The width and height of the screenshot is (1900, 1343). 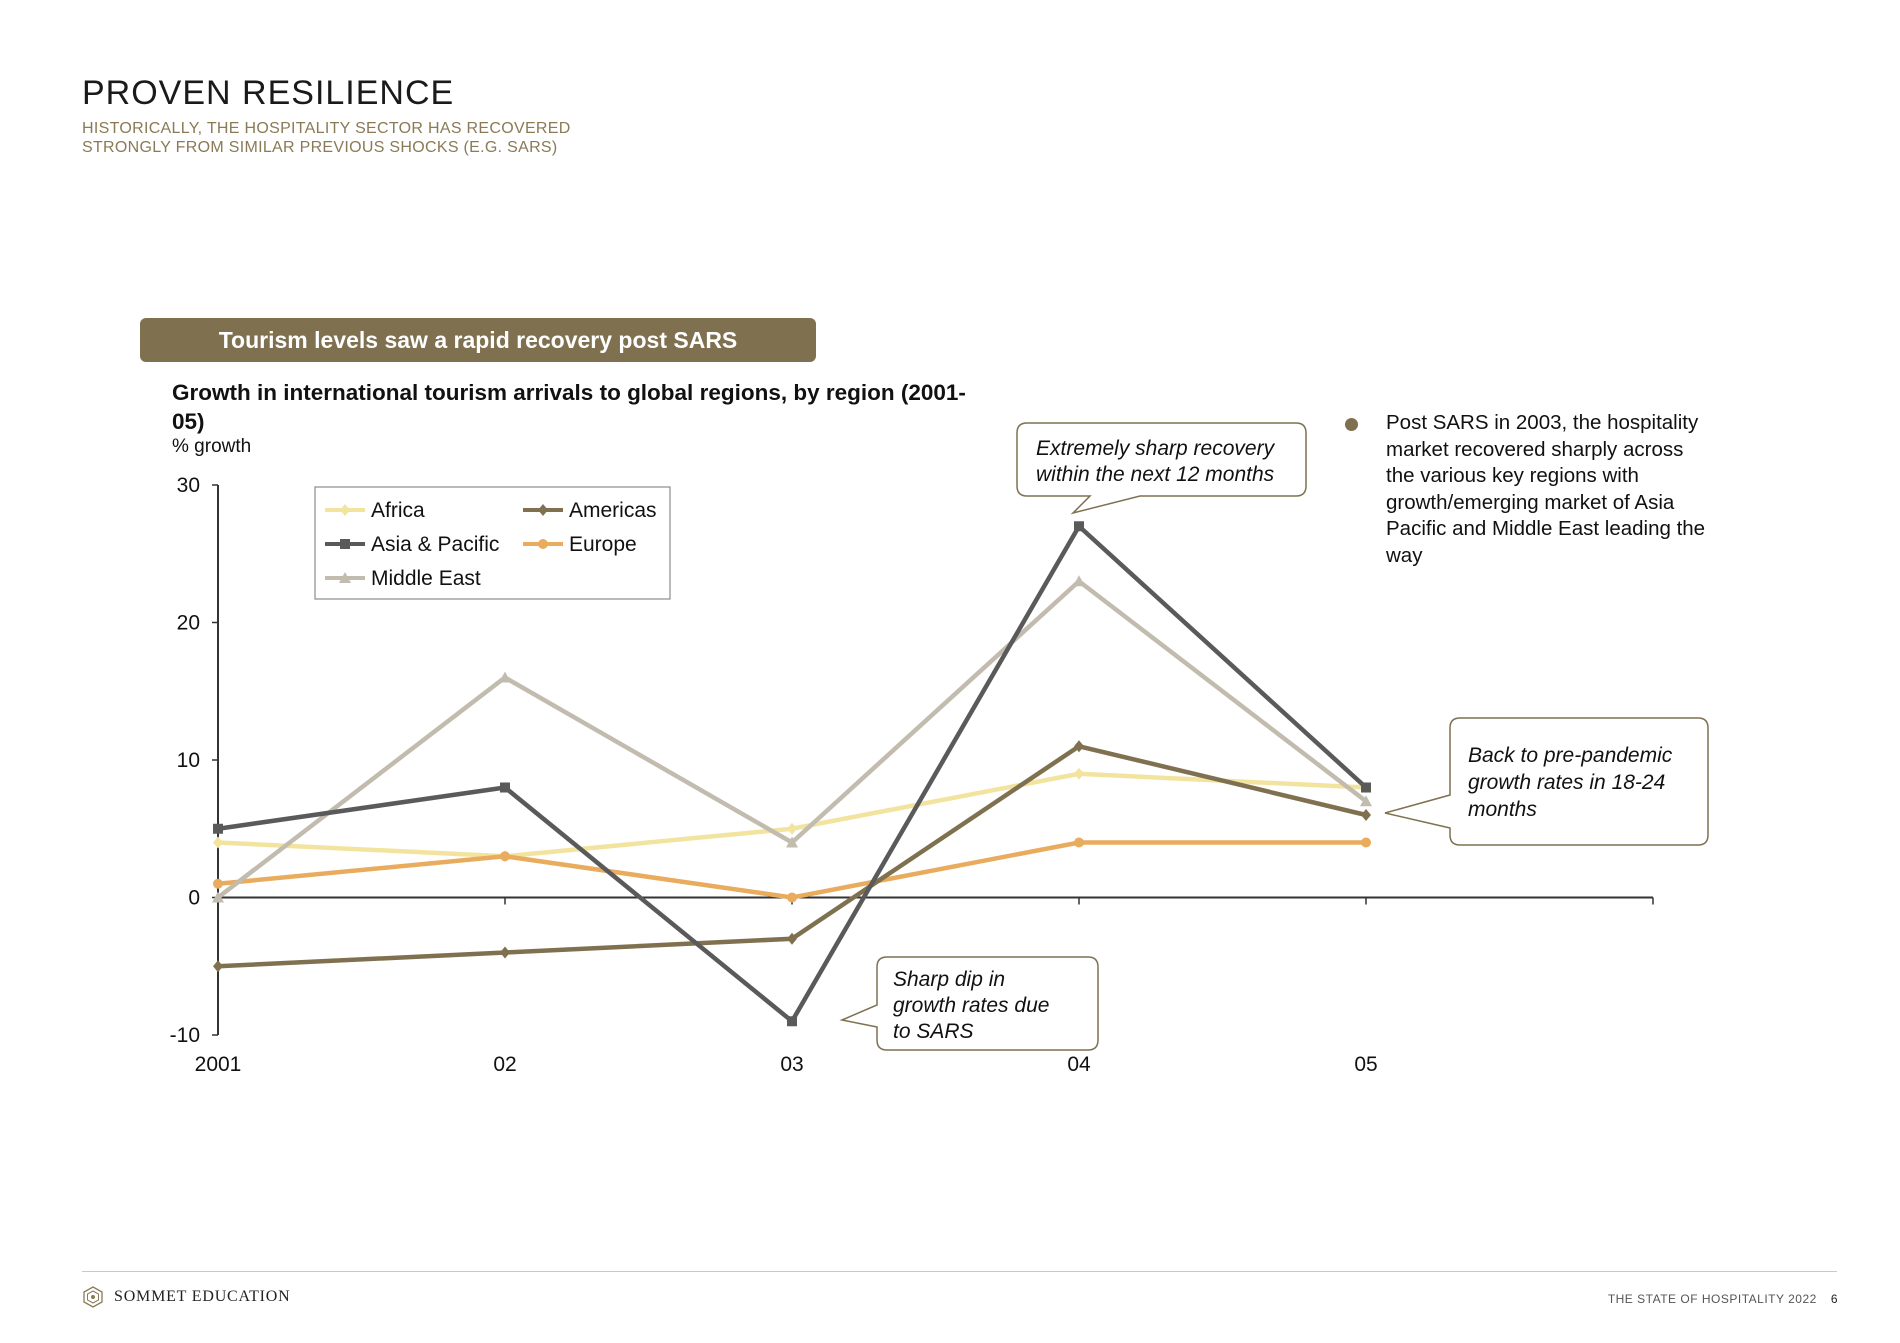 I want to click on chart-units-label: % growth, so click(x=212, y=446).